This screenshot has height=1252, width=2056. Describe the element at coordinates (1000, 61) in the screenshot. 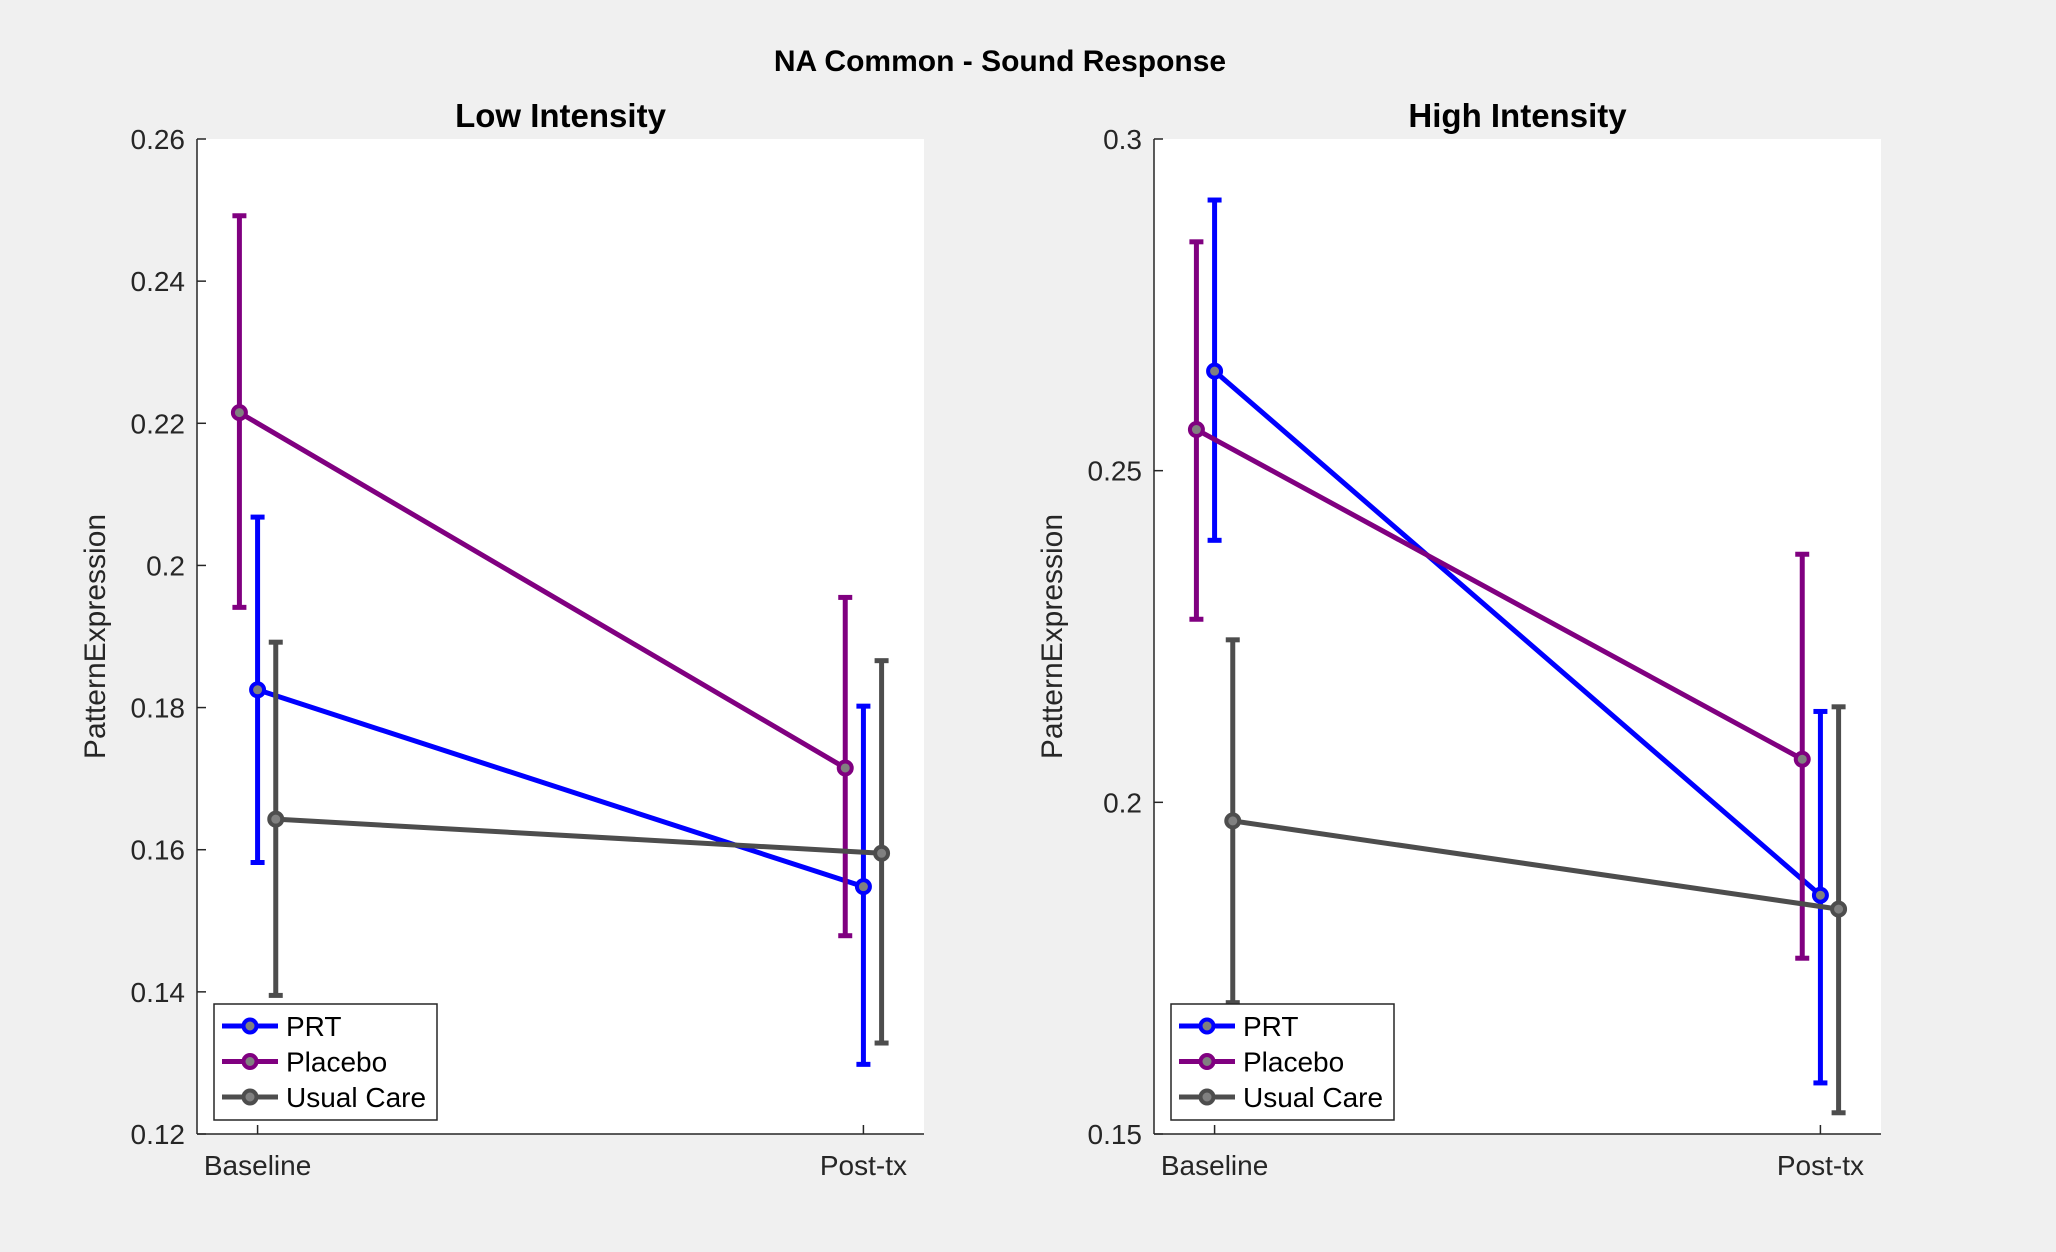

I see `figure-title: NA Common - Sound Response` at that location.